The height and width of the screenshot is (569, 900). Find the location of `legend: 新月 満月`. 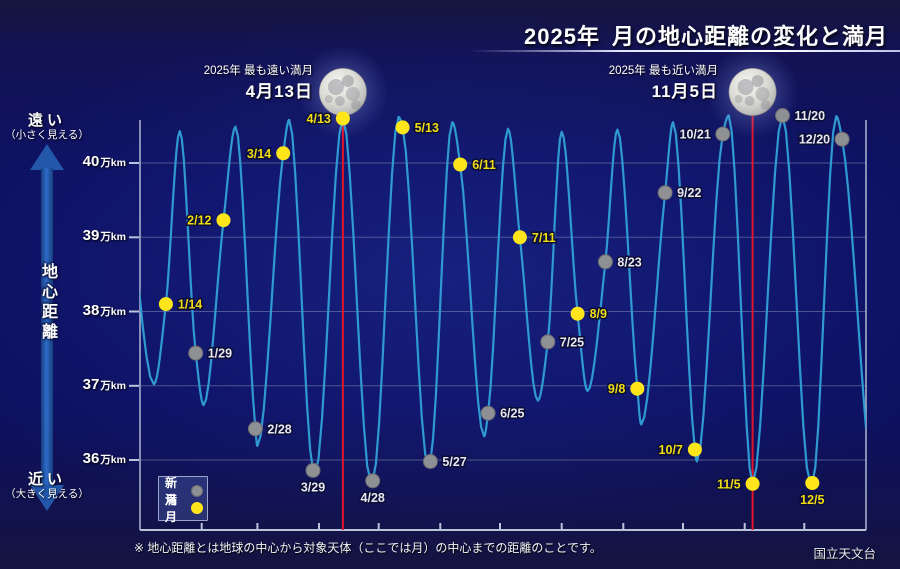

legend: 新月 満月 is located at coordinates (183, 500).